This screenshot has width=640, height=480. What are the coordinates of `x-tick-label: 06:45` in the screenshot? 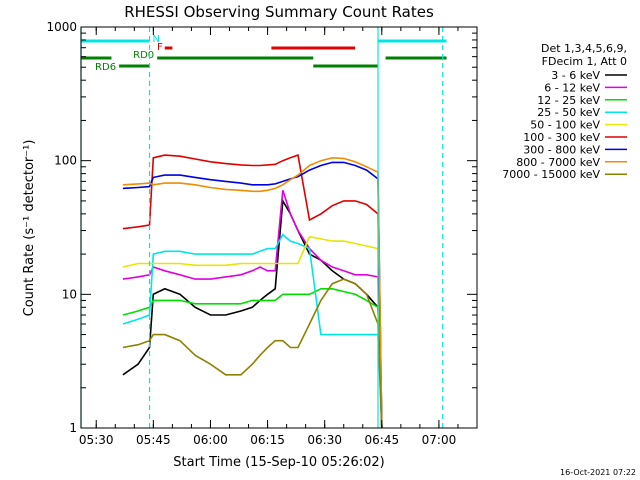 It's located at (382, 440).